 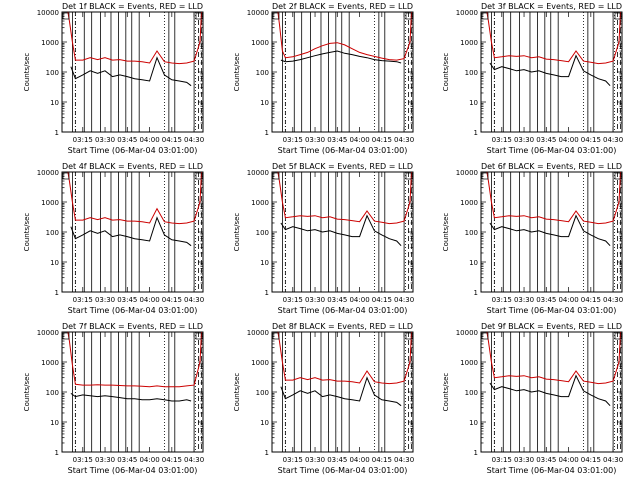 I want to click on chart-title: Det 5f BLACK = Events, RED = LLD, so click(x=342, y=166).